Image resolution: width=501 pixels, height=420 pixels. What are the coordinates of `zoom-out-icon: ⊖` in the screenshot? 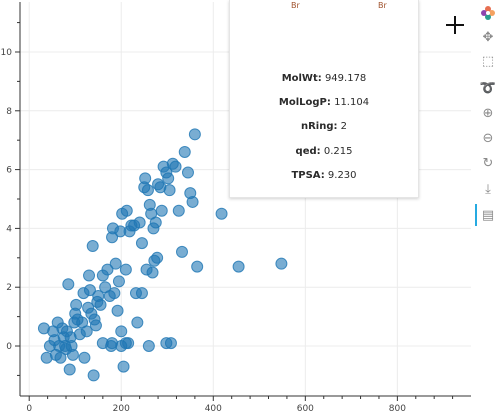 It's located at (488, 138).